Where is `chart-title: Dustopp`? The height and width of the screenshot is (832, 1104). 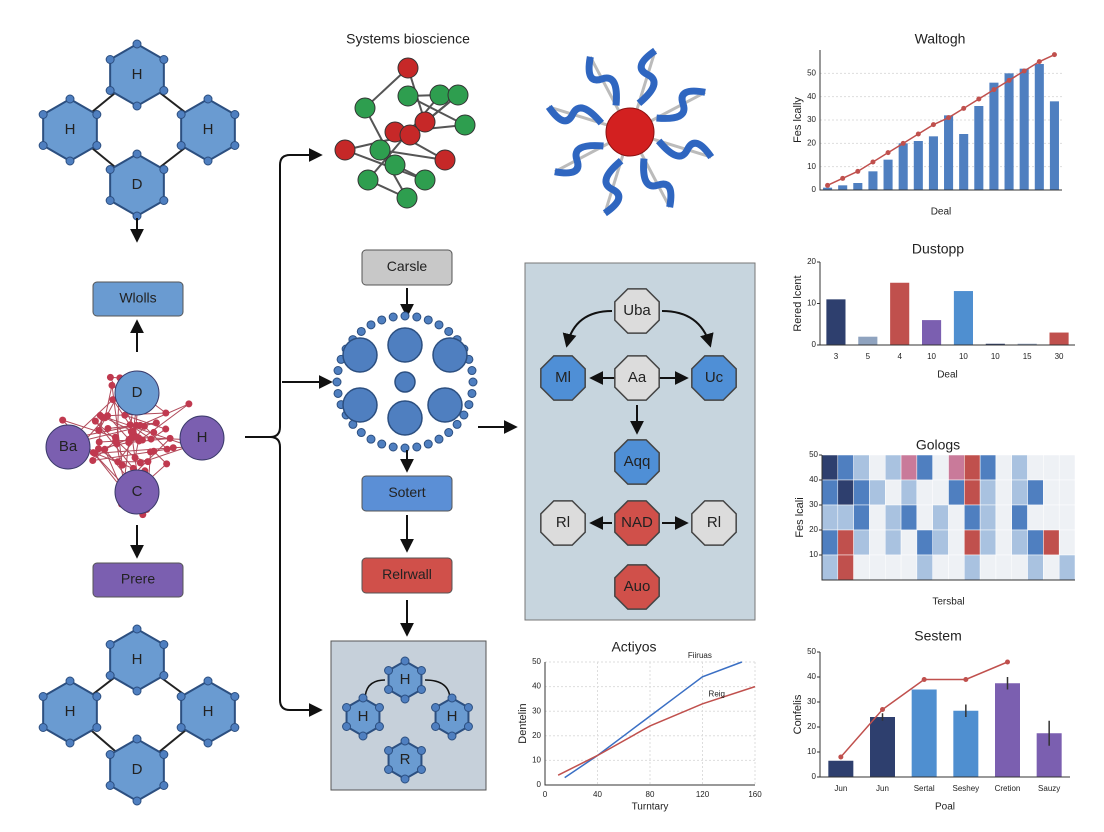
chart-title: Dustopp is located at coordinates (938, 249).